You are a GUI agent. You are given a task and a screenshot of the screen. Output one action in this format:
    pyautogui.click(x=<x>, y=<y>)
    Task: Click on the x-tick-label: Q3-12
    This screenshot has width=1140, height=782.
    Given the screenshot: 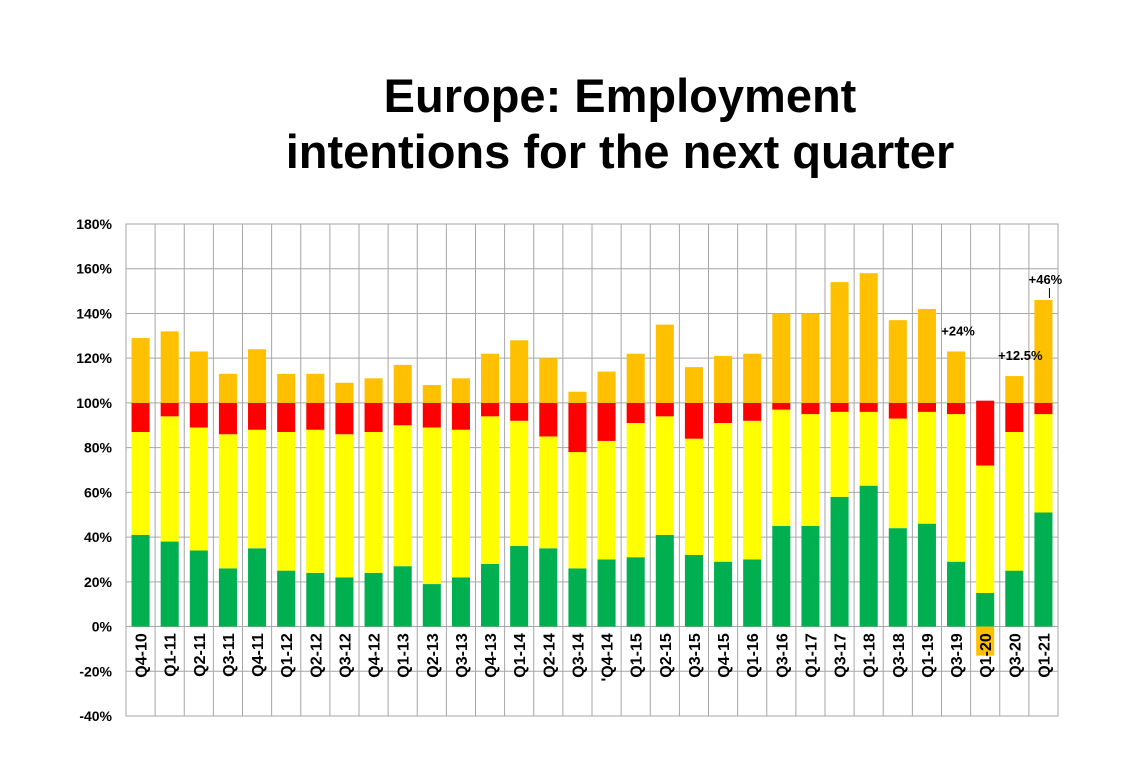 What is the action you would take?
    pyautogui.click(x=345, y=655)
    